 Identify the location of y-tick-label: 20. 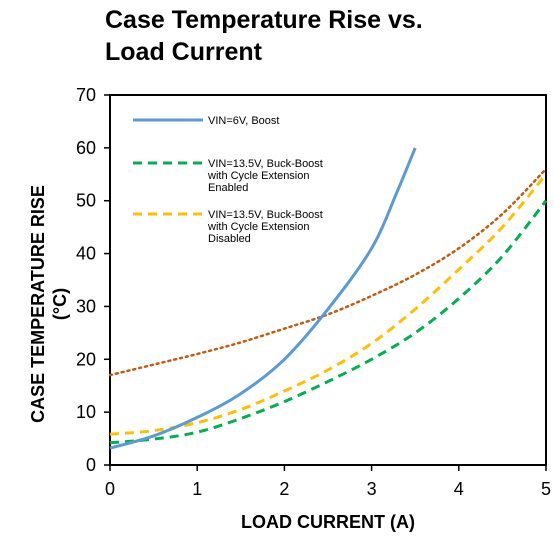
(86, 359).